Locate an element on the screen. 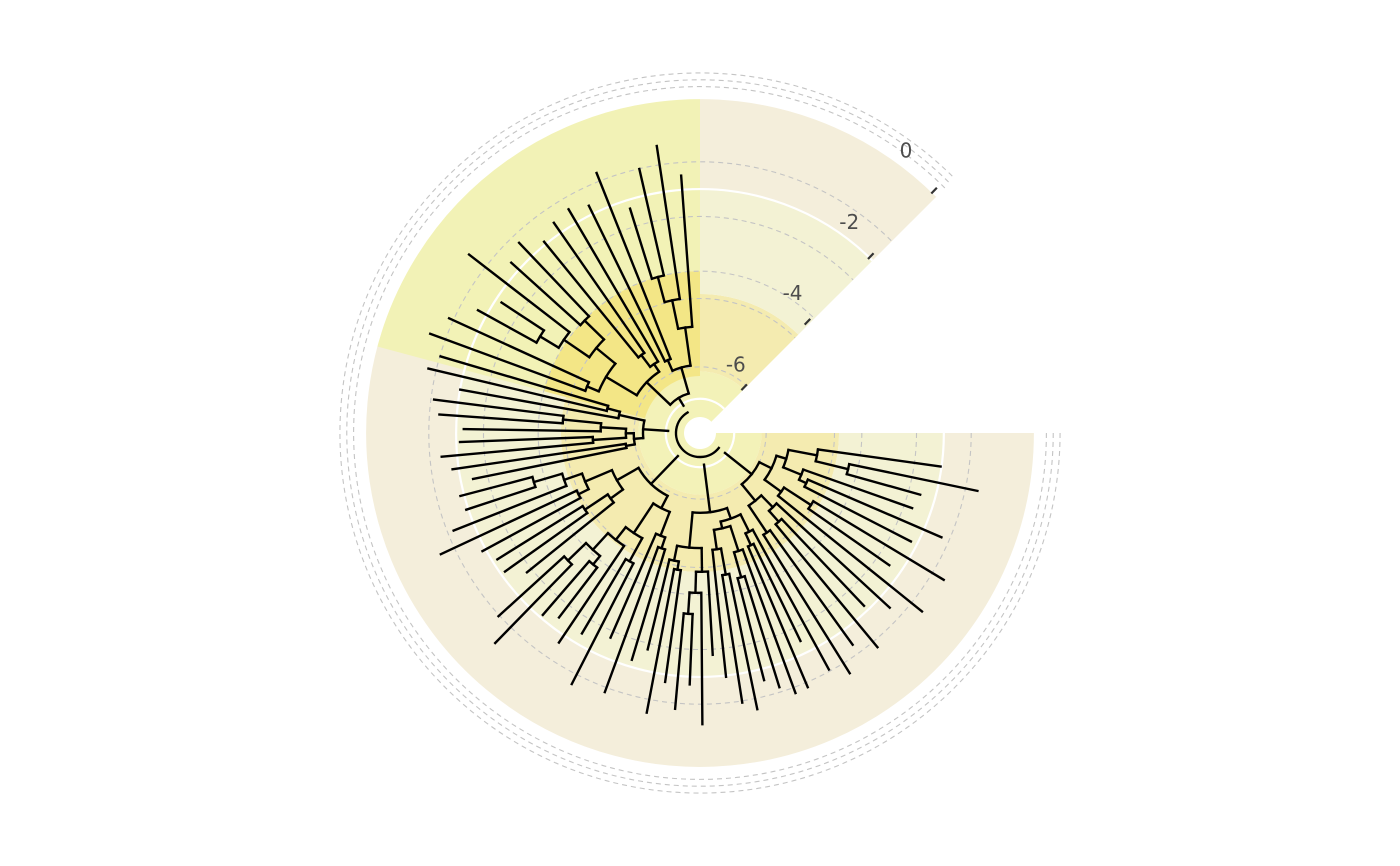  clade-highlight-outer is located at coordinates (538, 245).